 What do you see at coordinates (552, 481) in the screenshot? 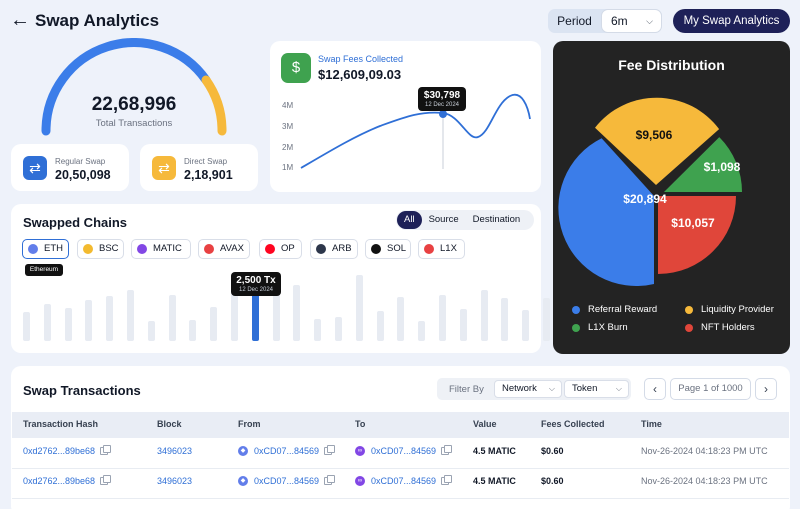
I see `tx-fees: $0.60` at bounding box center [552, 481].